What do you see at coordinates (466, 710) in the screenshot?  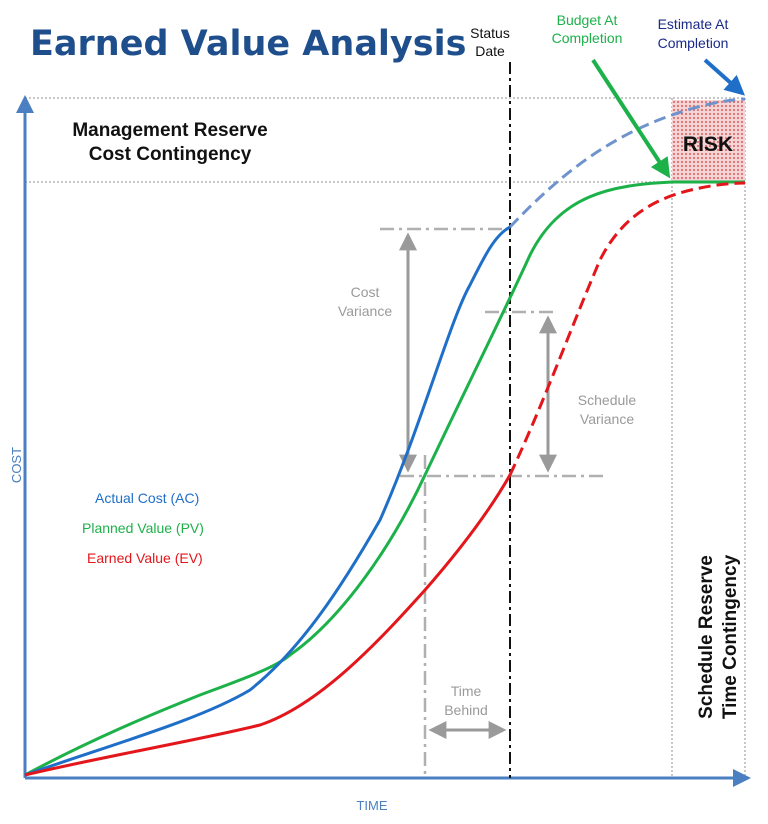 I see `time-behind-label-line2: Behind` at bounding box center [466, 710].